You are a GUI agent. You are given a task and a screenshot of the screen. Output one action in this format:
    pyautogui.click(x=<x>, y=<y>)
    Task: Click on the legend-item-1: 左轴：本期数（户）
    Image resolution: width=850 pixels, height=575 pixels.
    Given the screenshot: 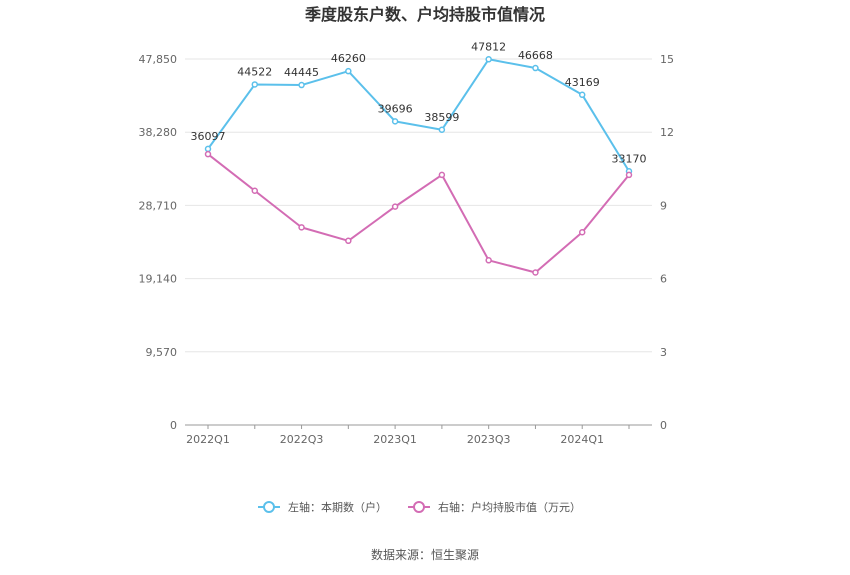 What is the action you would take?
    pyautogui.click(x=322, y=507)
    